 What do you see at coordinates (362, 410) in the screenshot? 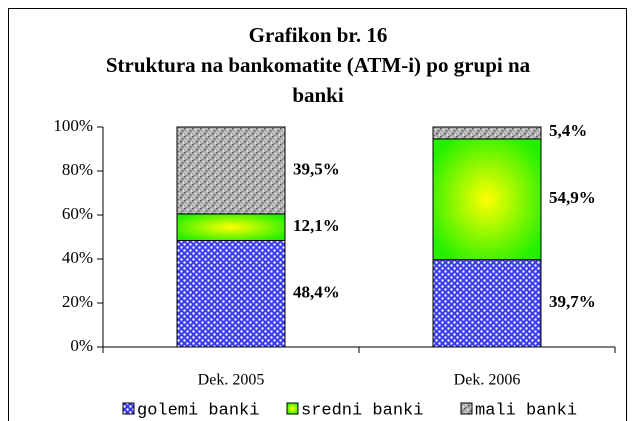
I see `legend-label: sredni banki` at bounding box center [362, 410].